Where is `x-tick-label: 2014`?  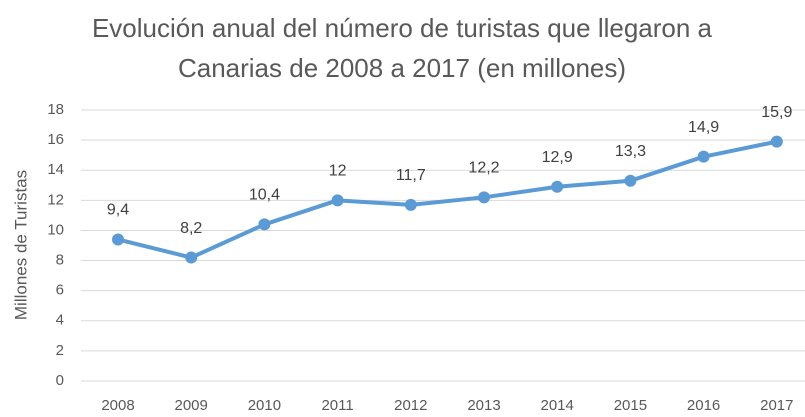
x-tick-label: 2014 is located at coordinates (557, 405).